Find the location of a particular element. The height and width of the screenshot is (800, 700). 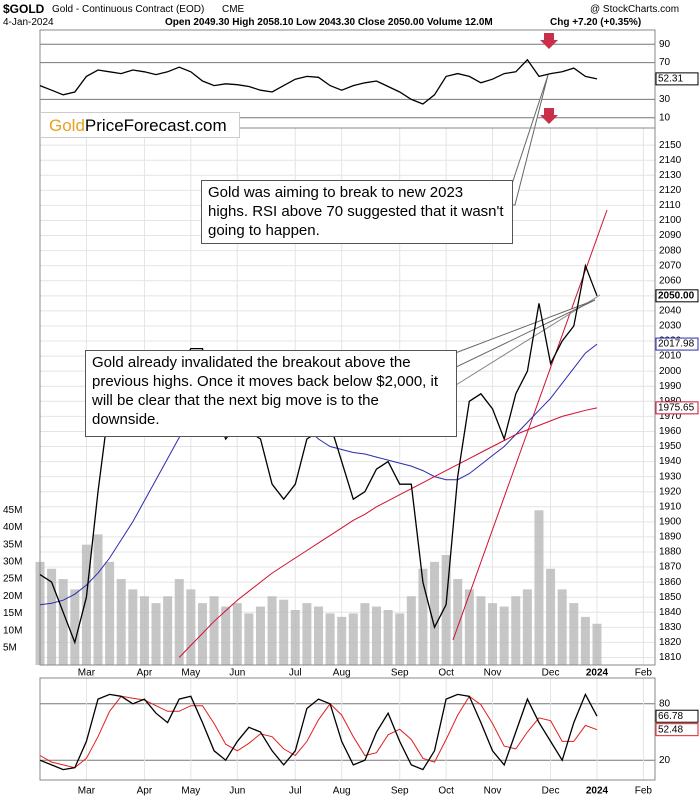

y2-tick-label: 45M is located at coordinates (12, 510).